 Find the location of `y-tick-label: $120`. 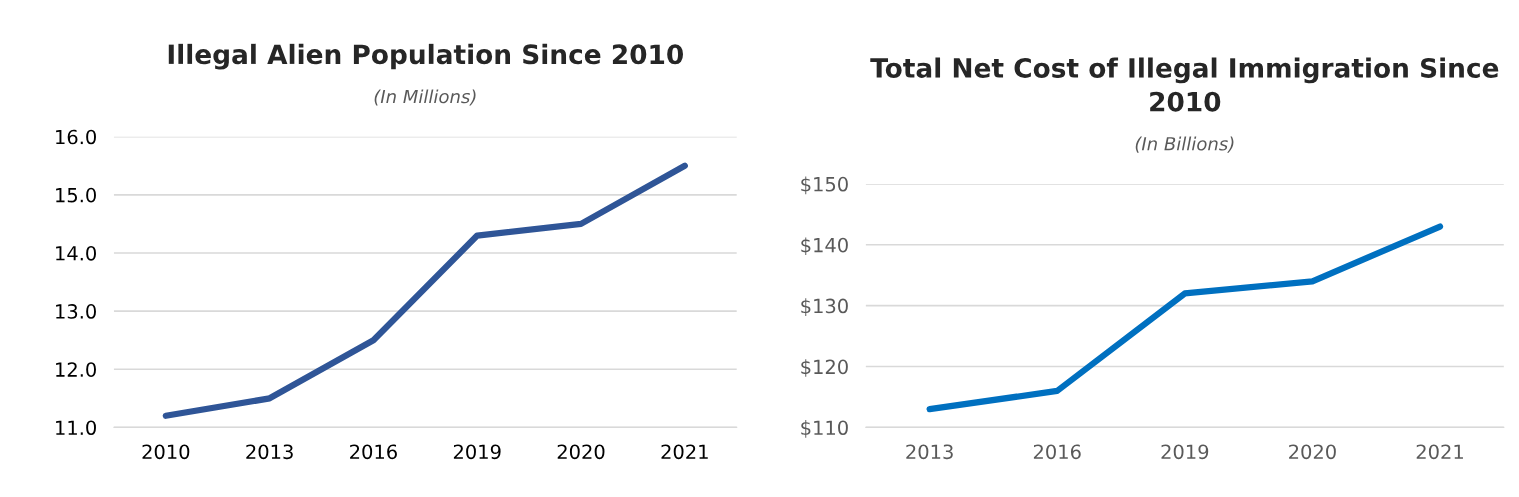

y-tick-label: $120 is located at coordinates (824, 368).